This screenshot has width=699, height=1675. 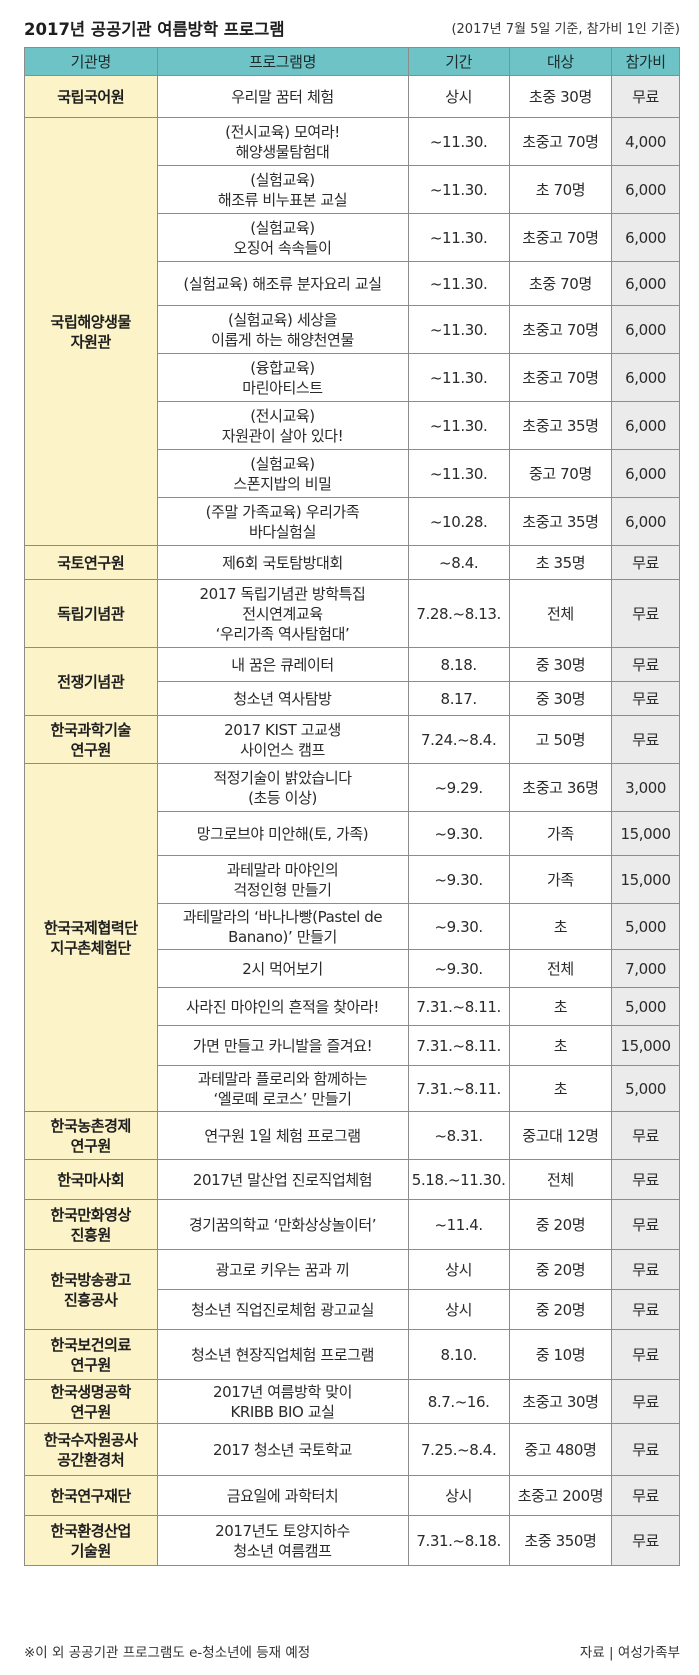 What do you see at coordinates (560, 833) in the screenshot?
I see `target-cell: 가족` at bounding box center [560, 833].